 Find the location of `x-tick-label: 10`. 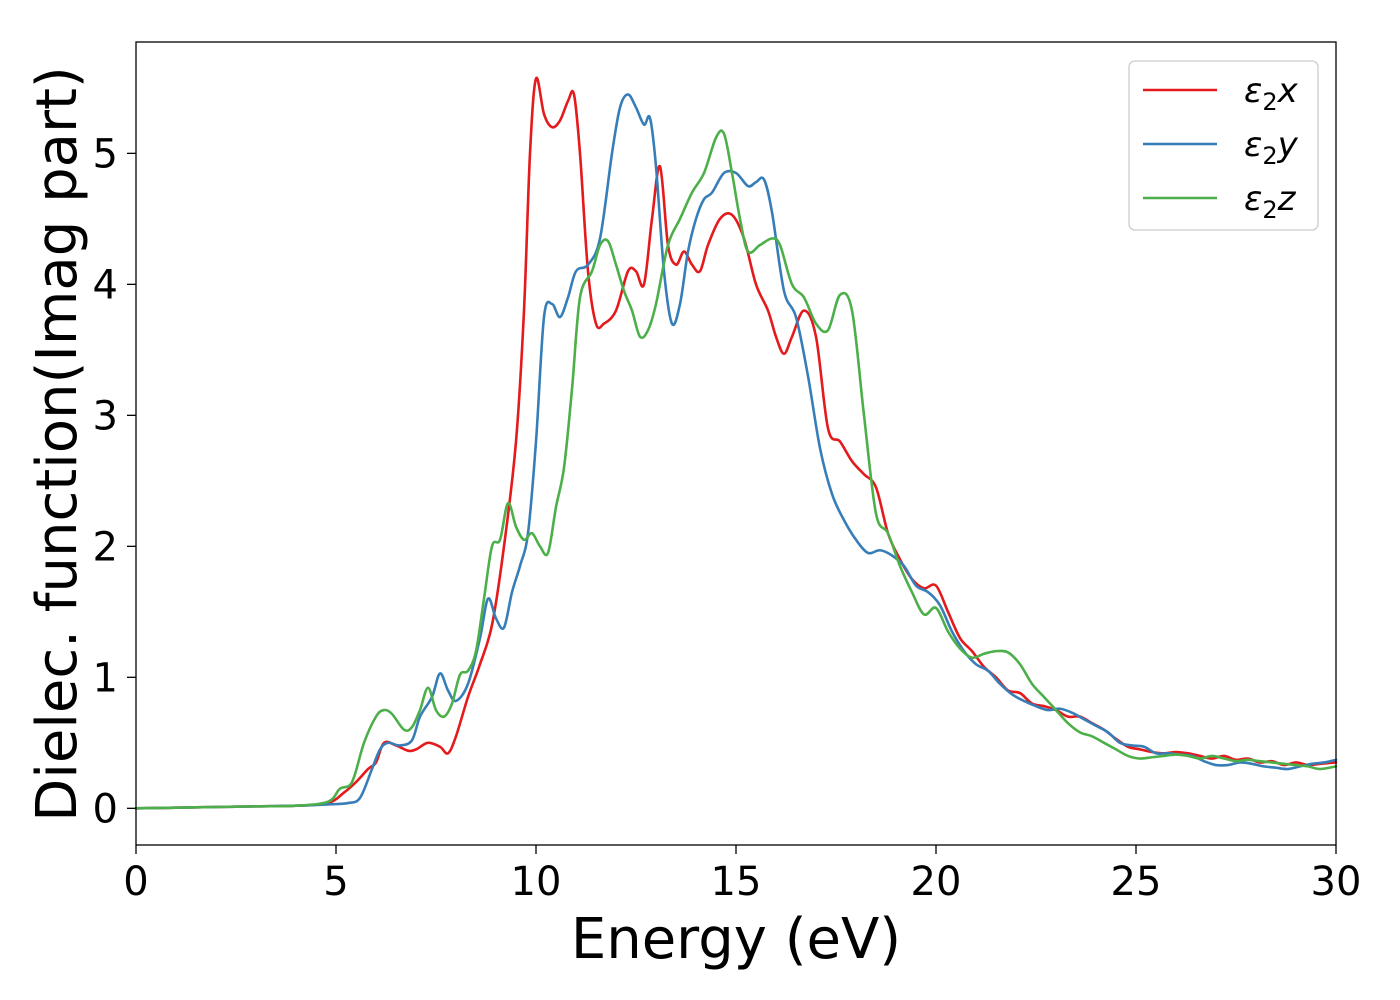

x-tick-label: 10 is located at coordinates (536, 882).